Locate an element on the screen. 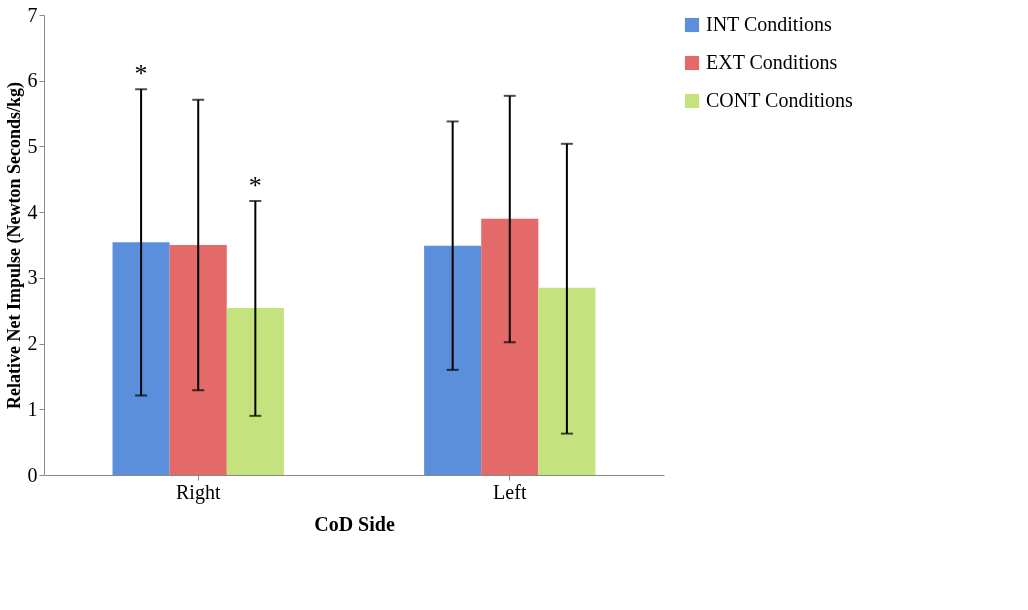  y-tick-label: 4 is located at coordinates (32, 211).